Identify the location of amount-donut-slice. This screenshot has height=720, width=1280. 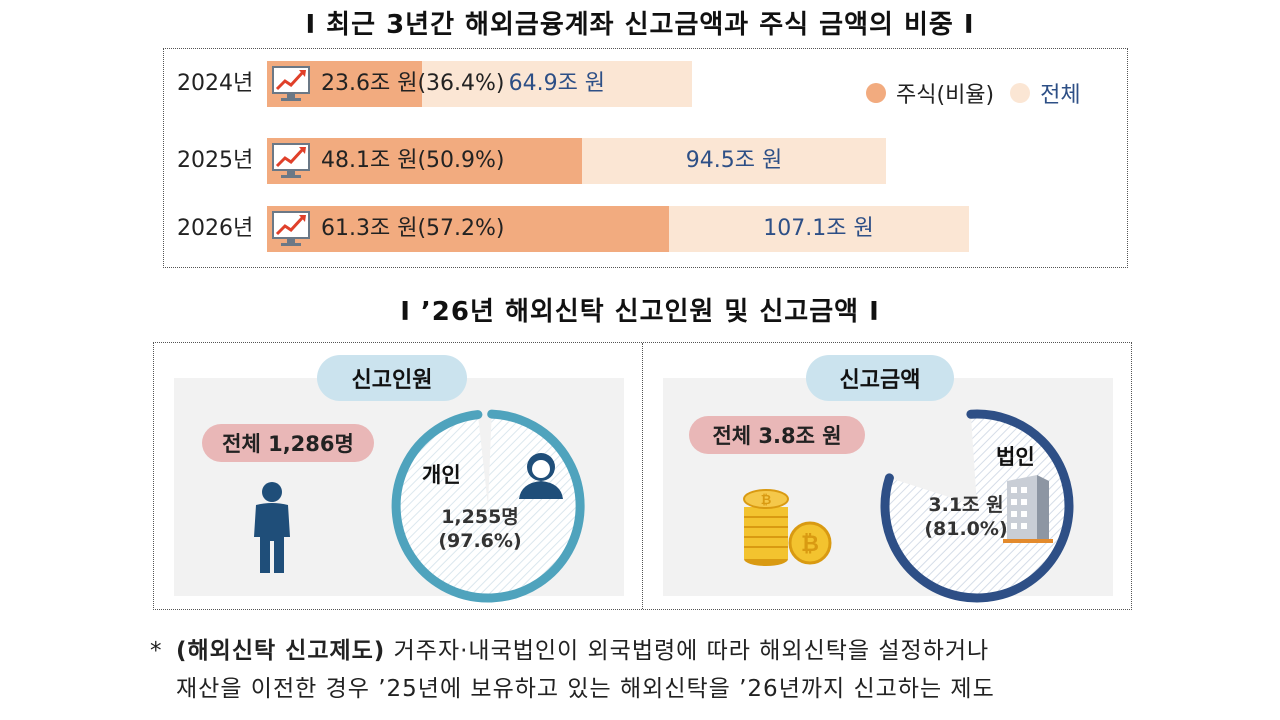
(977, 505).